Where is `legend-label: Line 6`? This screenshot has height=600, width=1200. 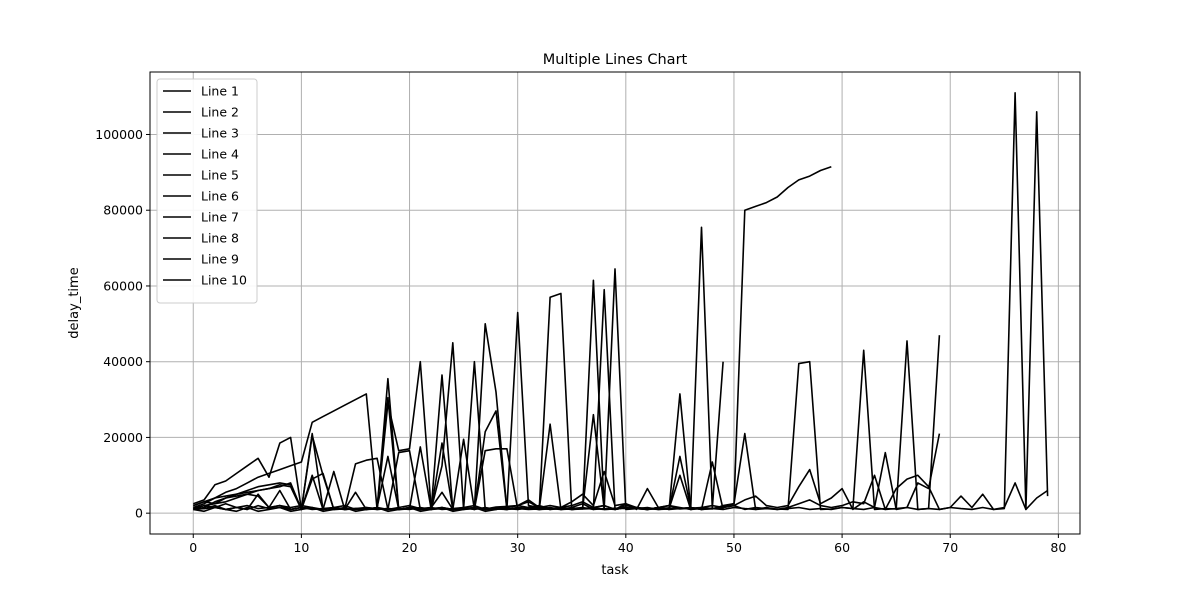
legend-label: Line 6 is located at coordinates (220, 196).